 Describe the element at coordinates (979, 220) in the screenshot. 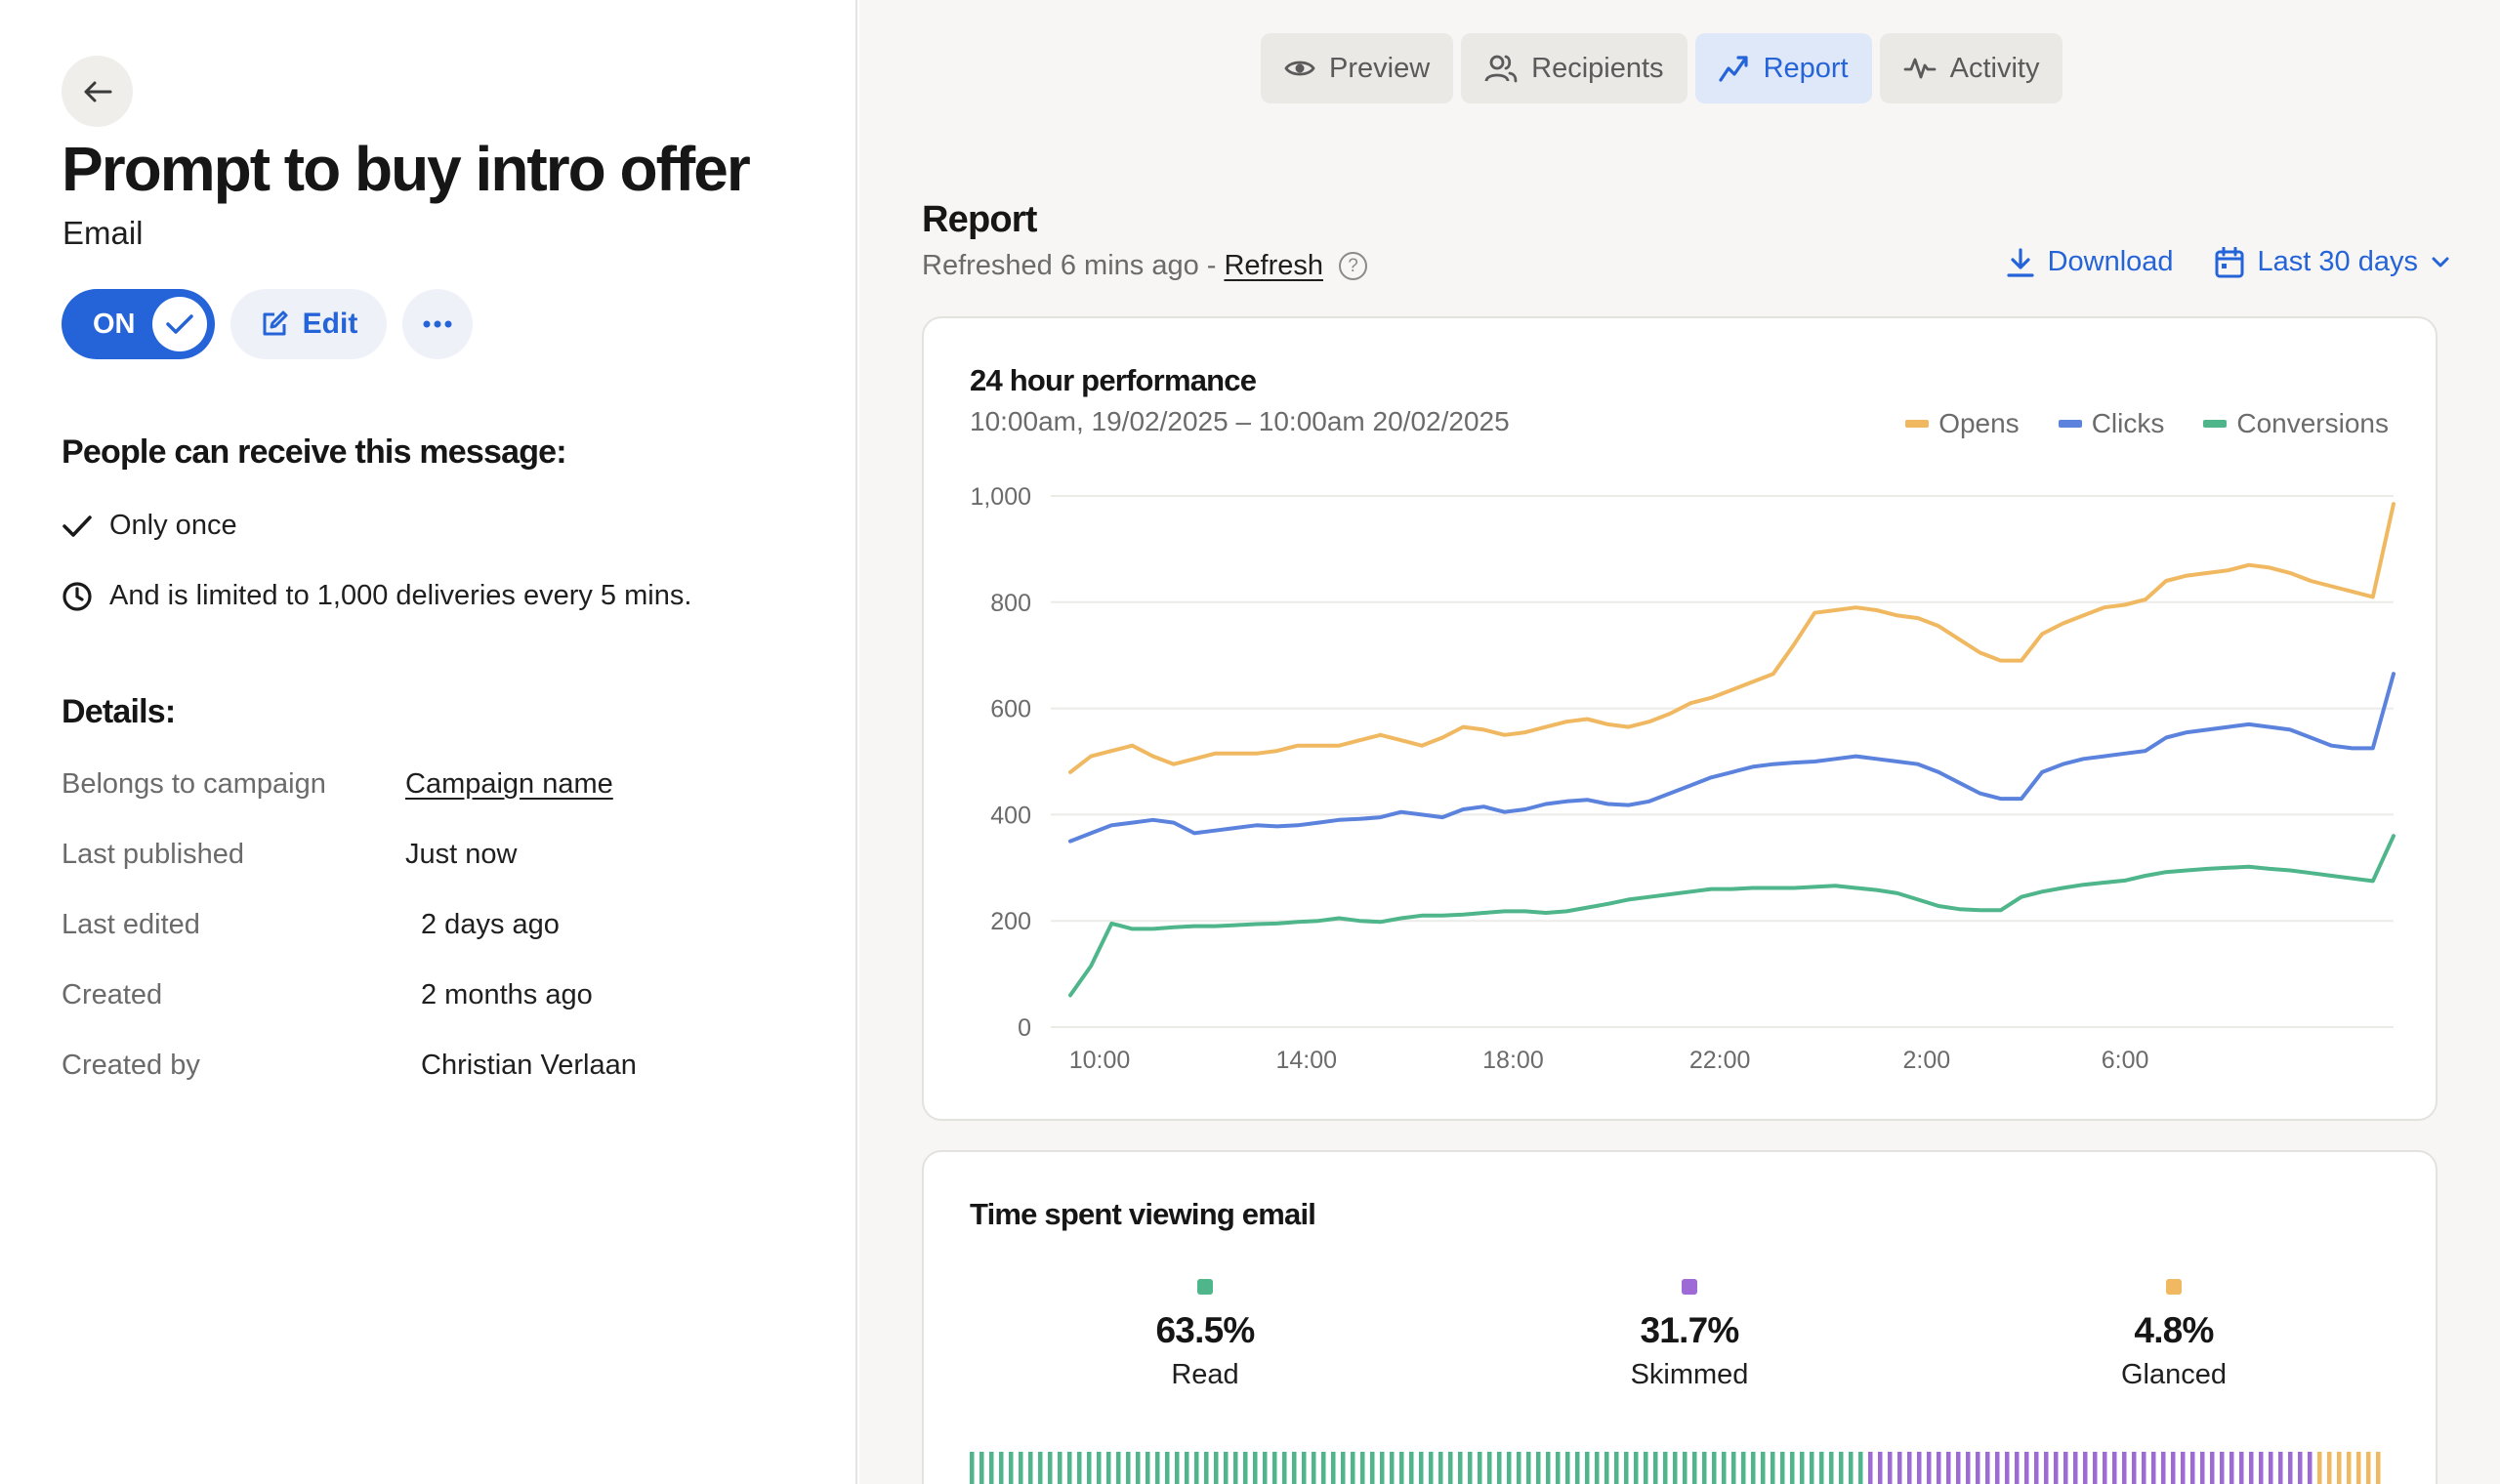

I see `report-heading: Report` at that location.